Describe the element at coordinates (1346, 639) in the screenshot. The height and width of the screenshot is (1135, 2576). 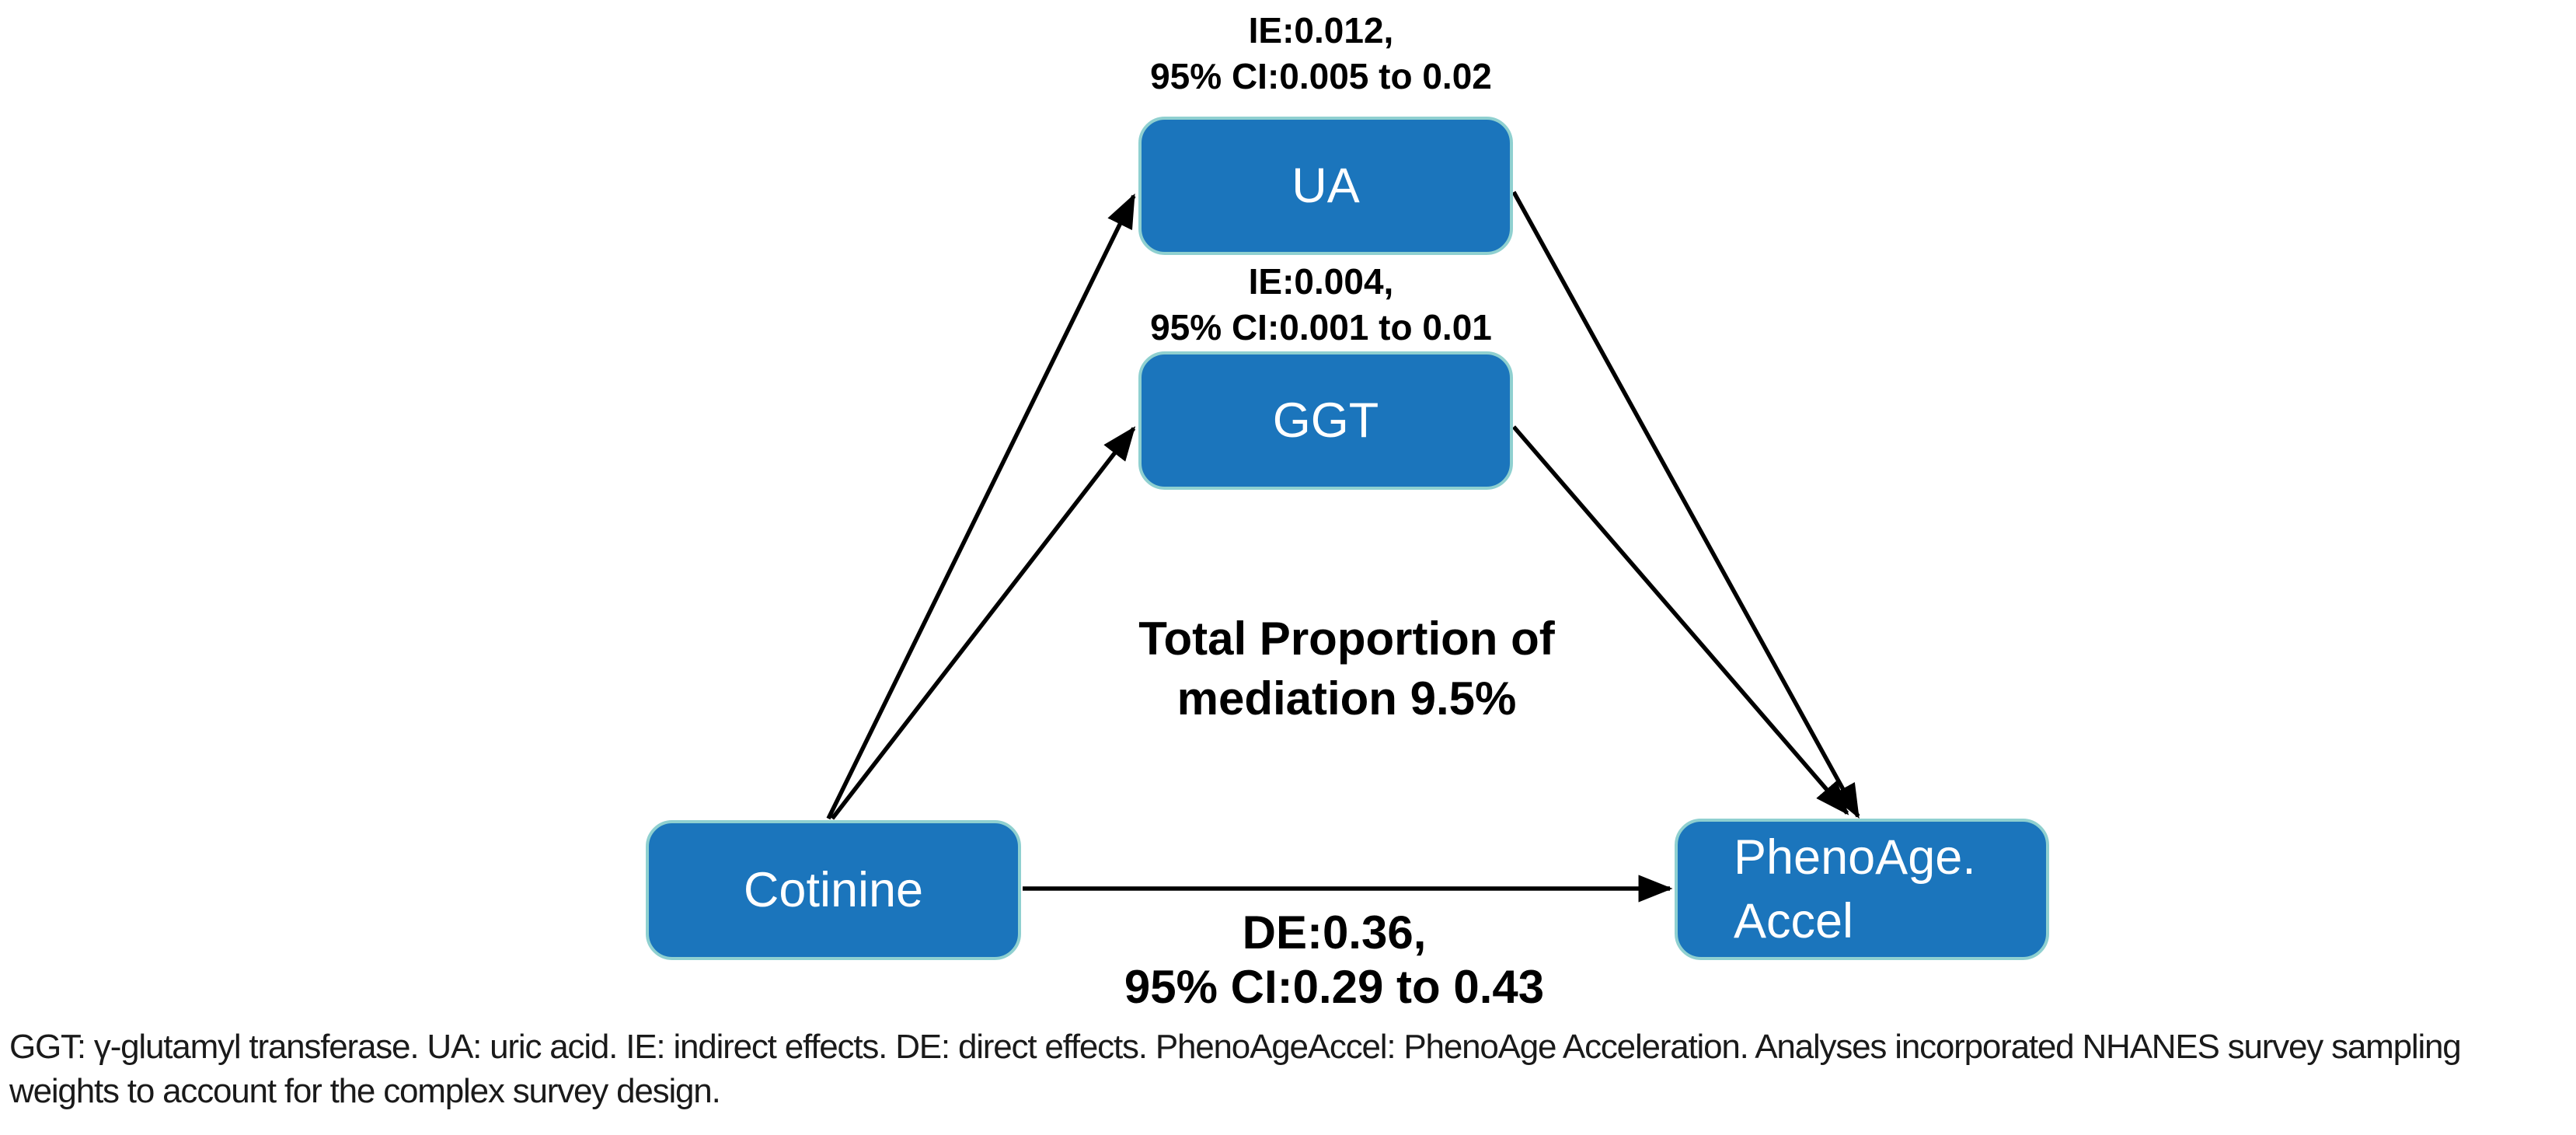
I see `annotation-total-mediation-line1: Total Proportion of` at that location.